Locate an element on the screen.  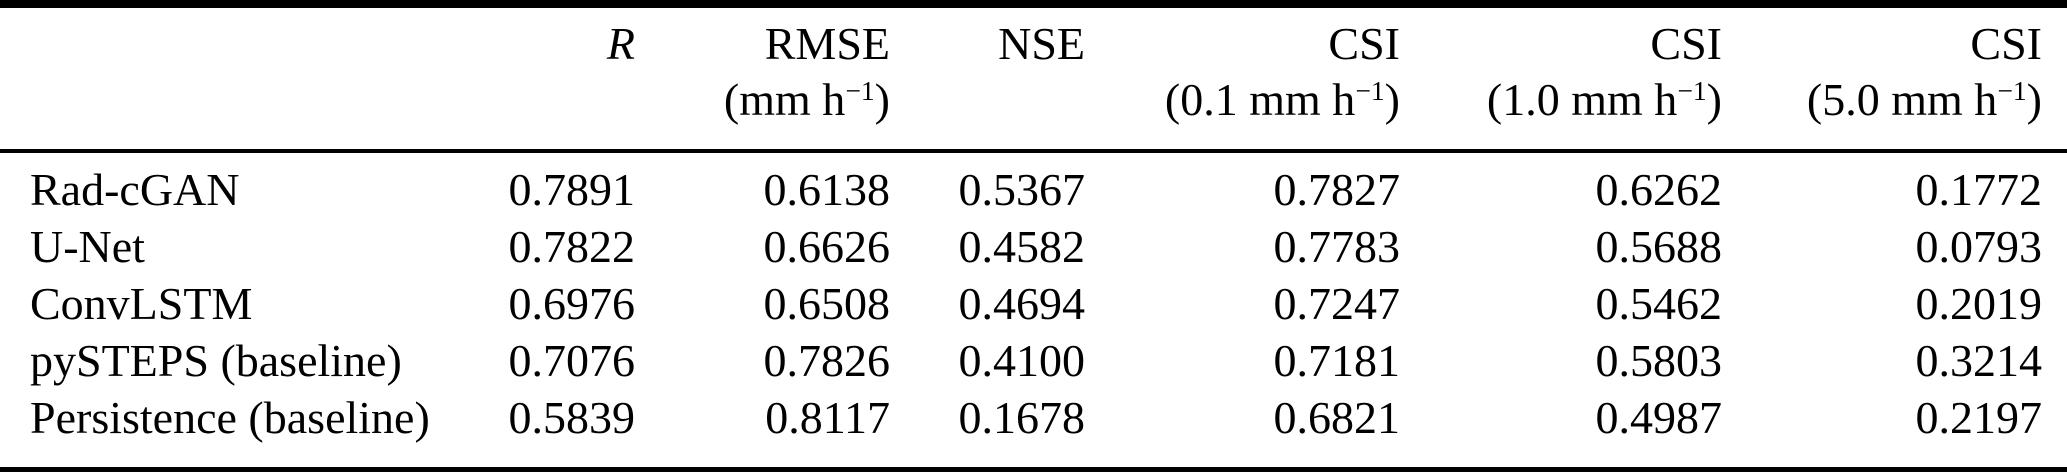
metric-value-nse: 0.5367 is located at coordinates (1022, 189).